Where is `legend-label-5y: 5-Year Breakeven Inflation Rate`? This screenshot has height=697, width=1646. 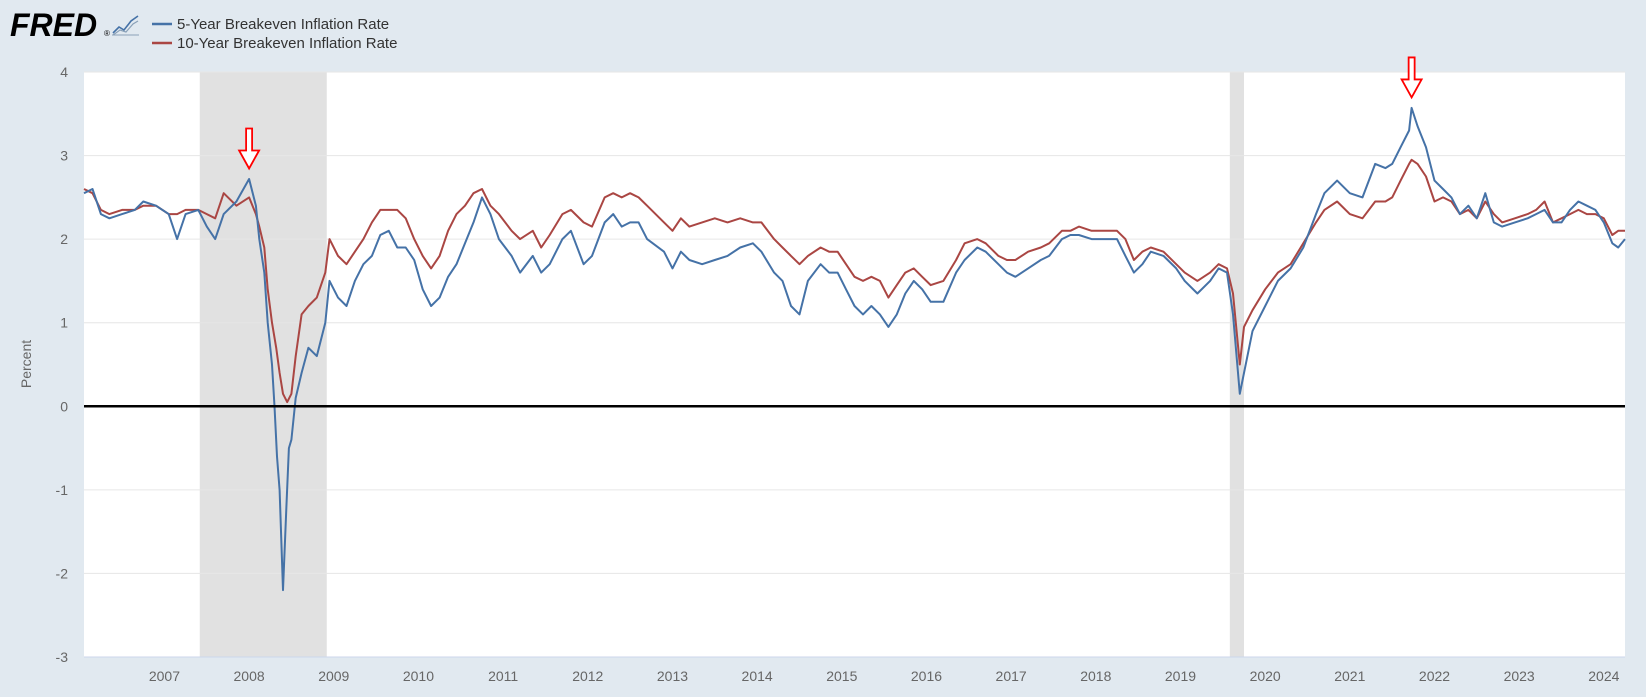
legend-label-5y: 5-Year Breakeven Inflation Rate is located at coordinates (283, 24).